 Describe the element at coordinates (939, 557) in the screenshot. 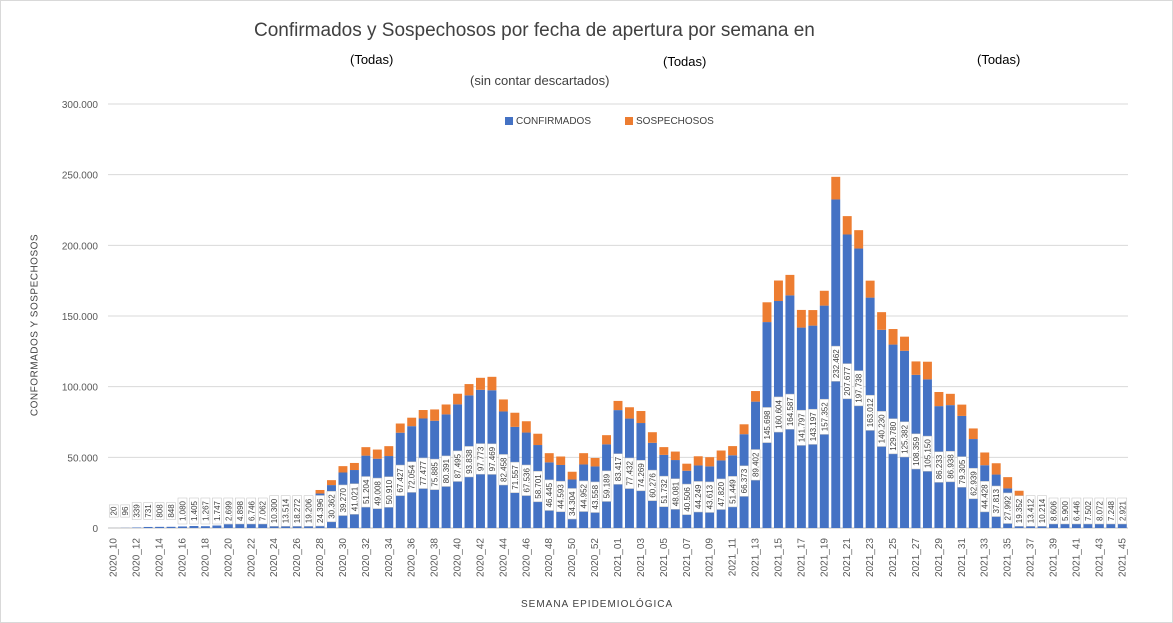

I see `x-tick-label: 2021_29` at that location.